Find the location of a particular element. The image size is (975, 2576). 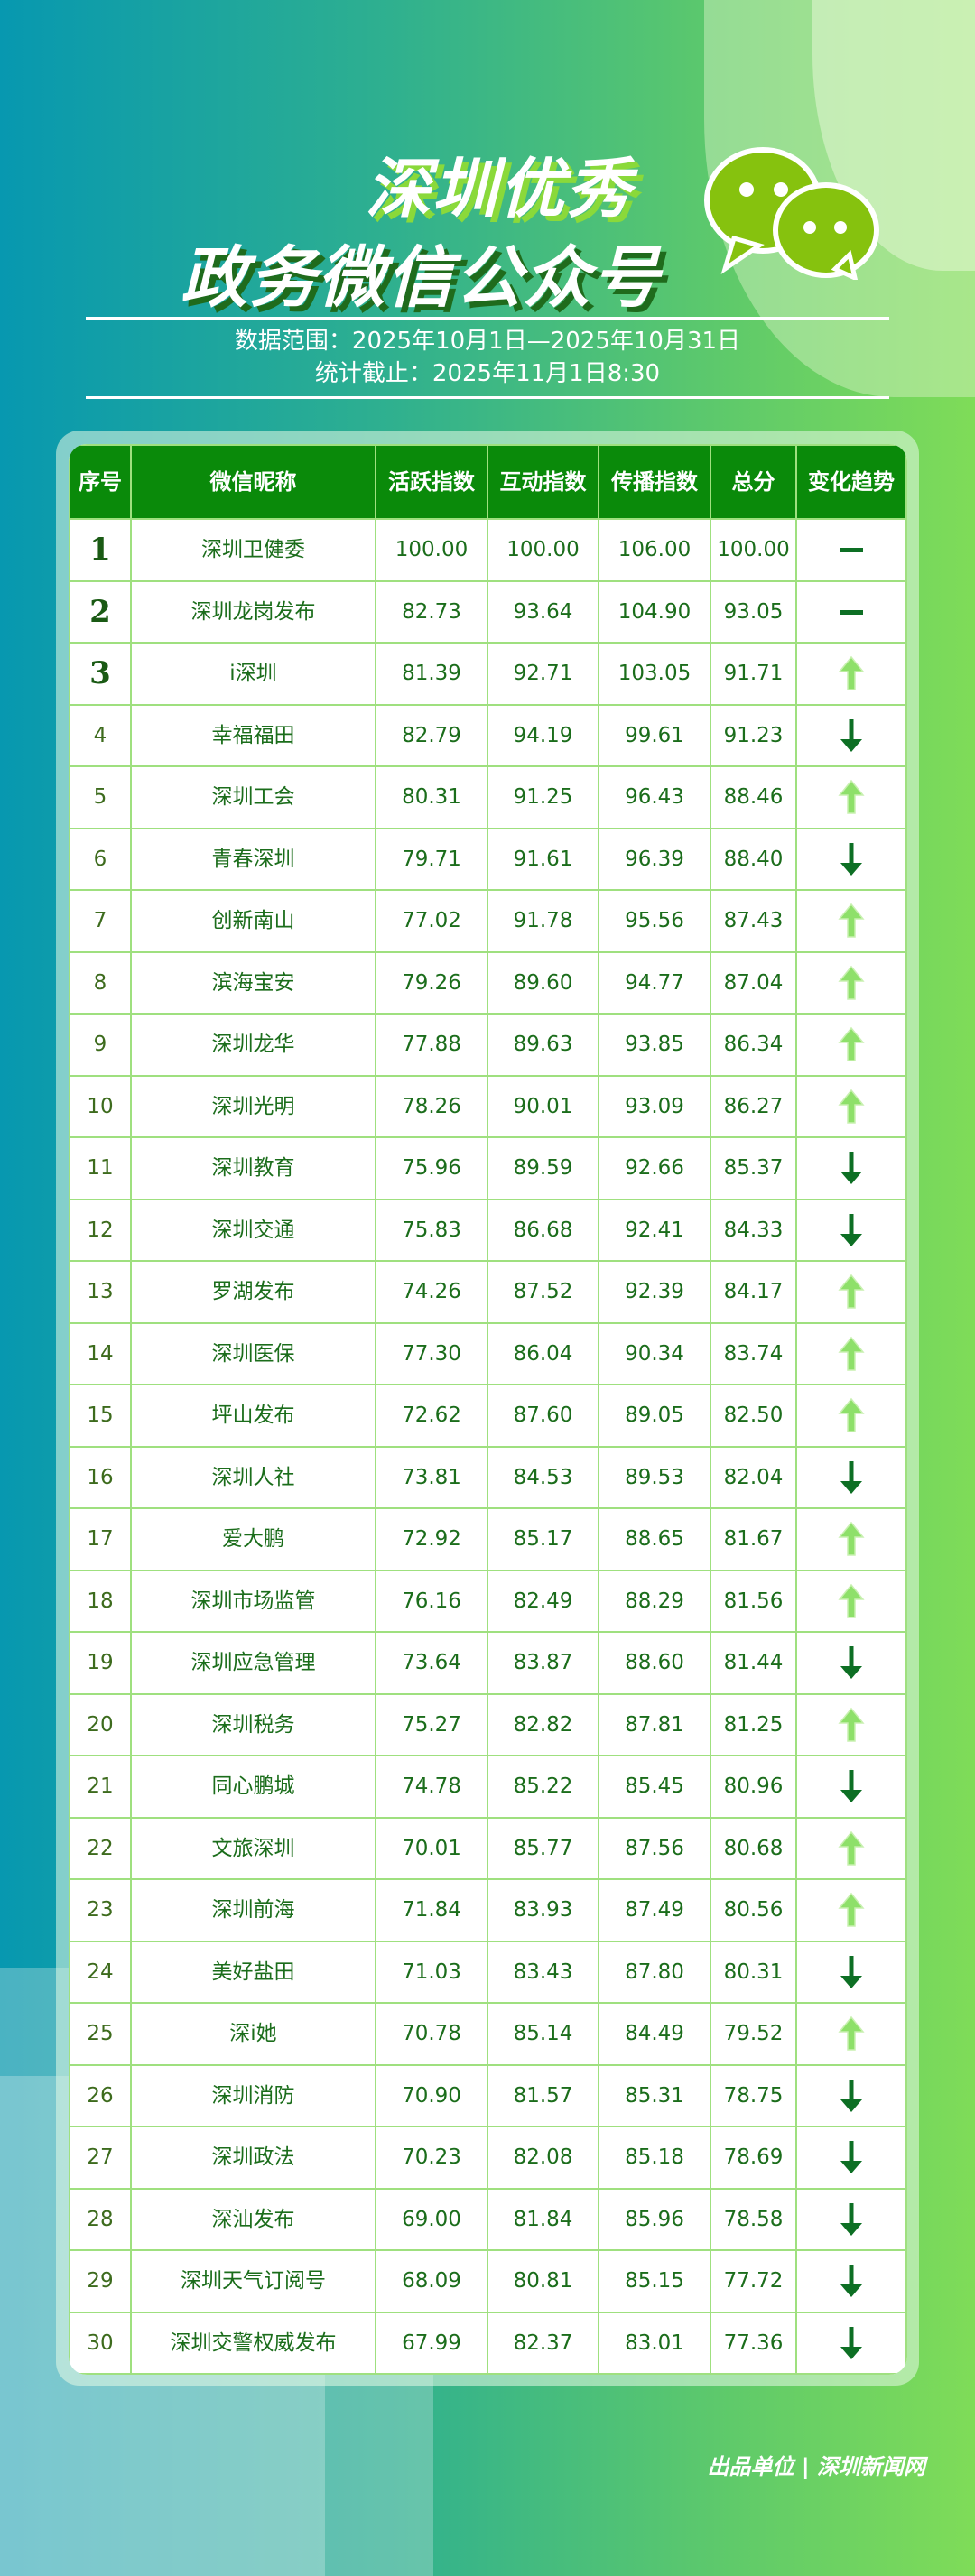

column-header: 活跃指数 is located at coordinates (432, 482).